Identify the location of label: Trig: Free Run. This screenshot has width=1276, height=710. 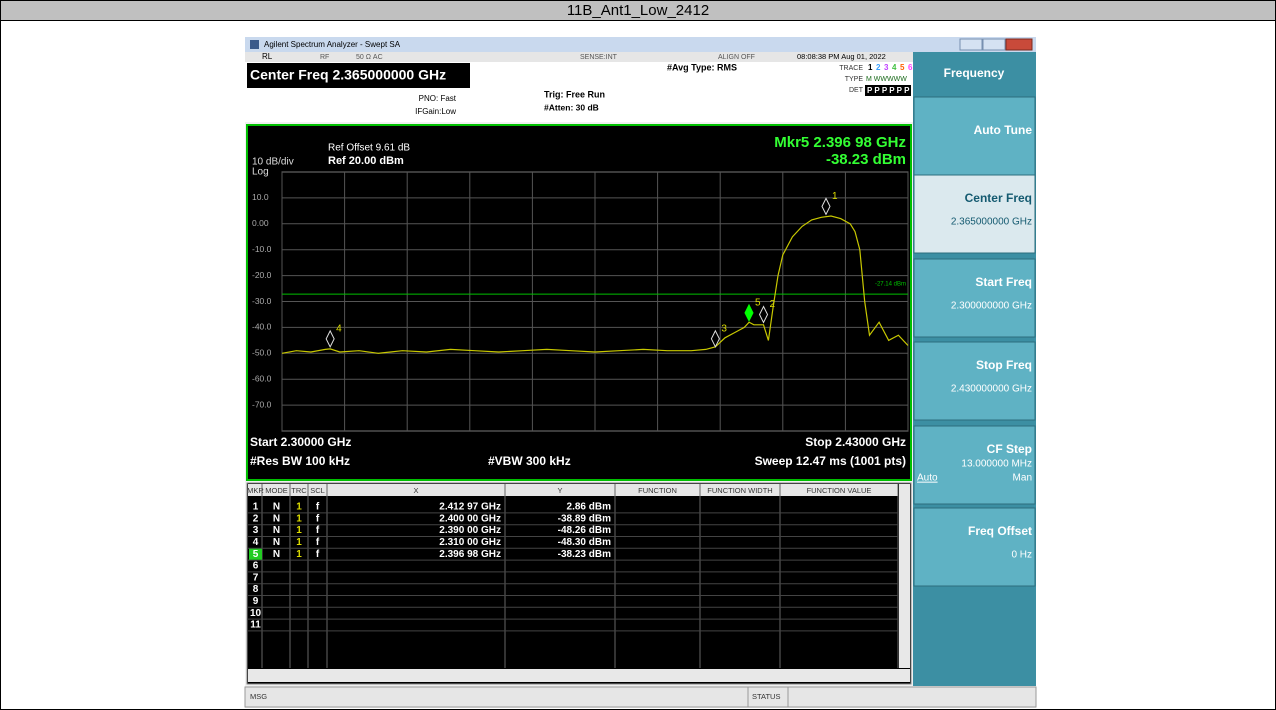
(574, 94).